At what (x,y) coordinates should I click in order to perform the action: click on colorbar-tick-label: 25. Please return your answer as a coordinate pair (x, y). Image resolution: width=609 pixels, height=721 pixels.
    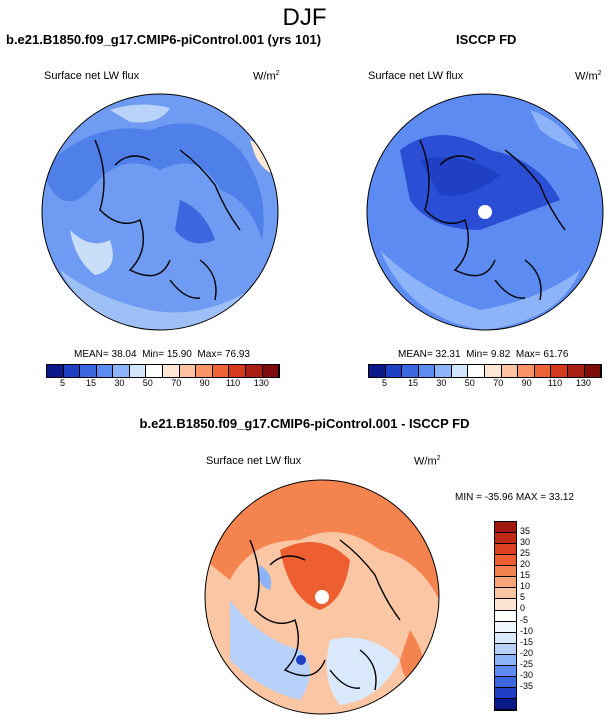
    Looking at the image, I should click on (525, 553).